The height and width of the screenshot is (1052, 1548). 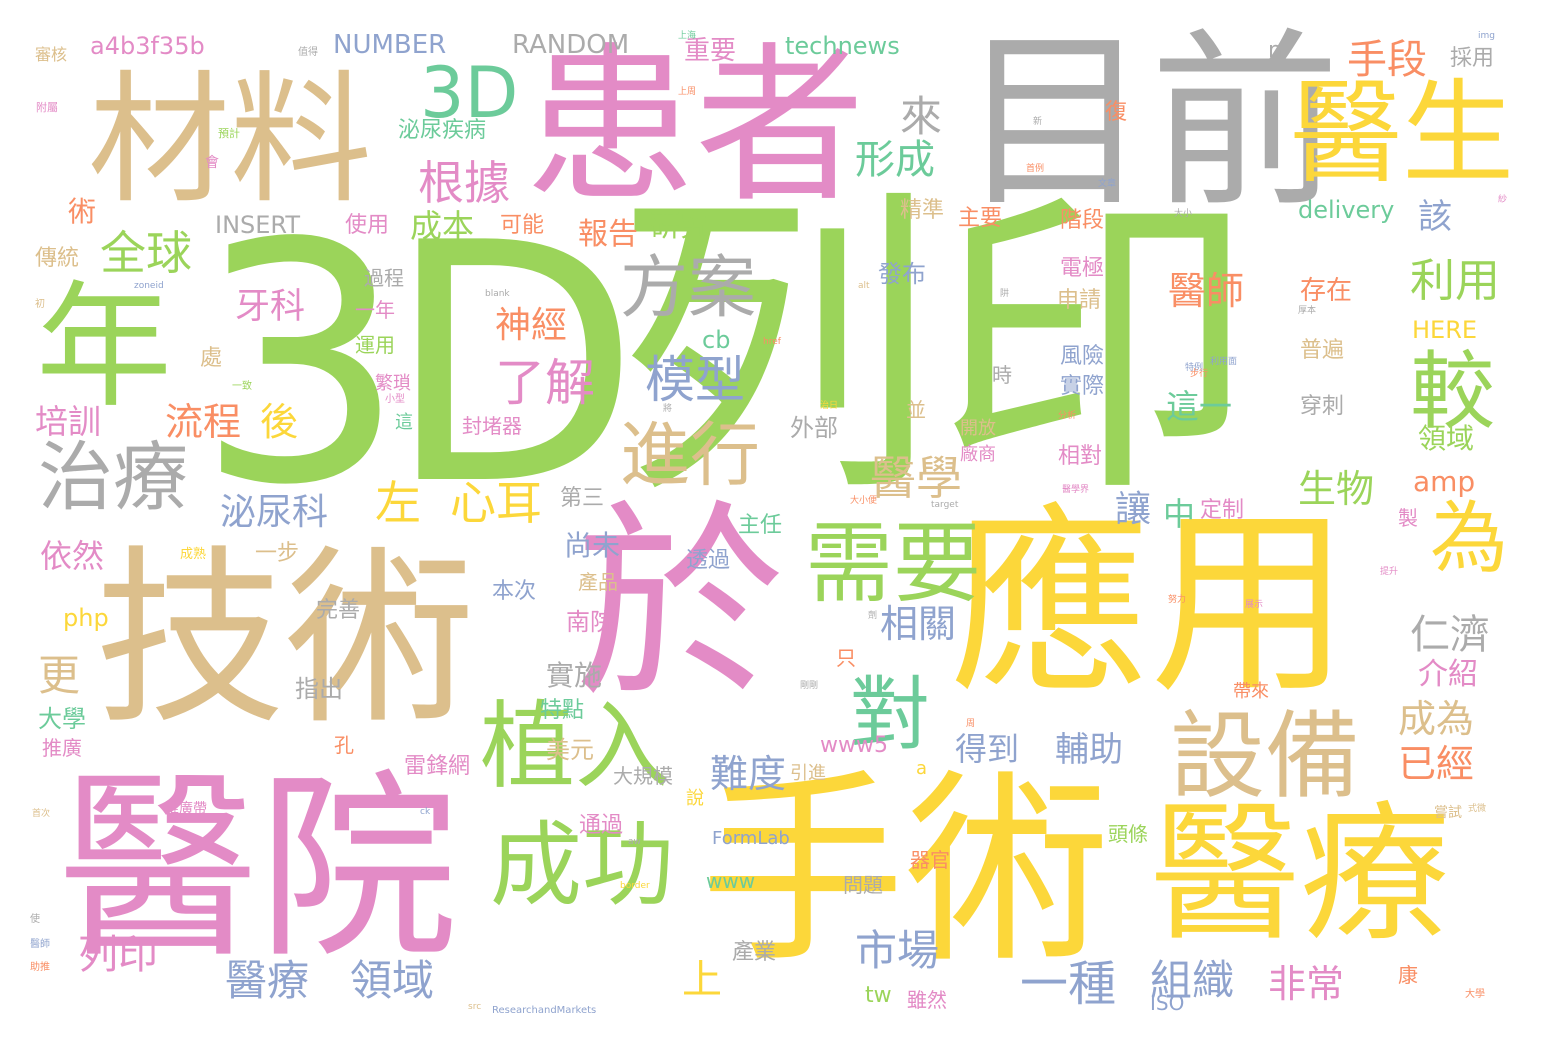 What do you see at coordinates (1445, 330) in the screenshot?
I see `word: HERE` at bounding box center [1445, 330].